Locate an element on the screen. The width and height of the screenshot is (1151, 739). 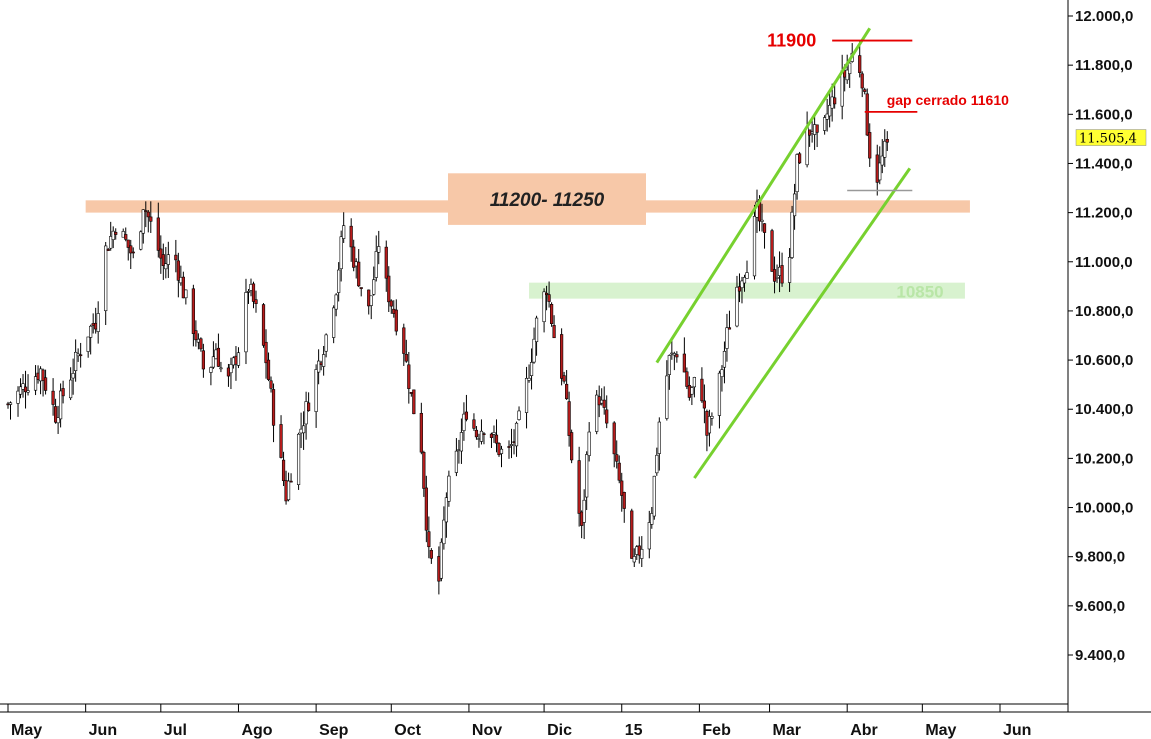
x-tick-label: Feb is located at coordinates (716, 730).